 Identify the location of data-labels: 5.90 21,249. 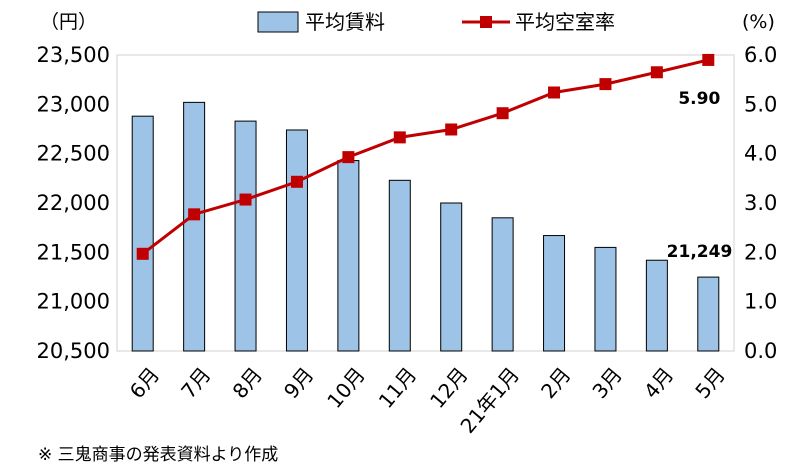
(700, 175).